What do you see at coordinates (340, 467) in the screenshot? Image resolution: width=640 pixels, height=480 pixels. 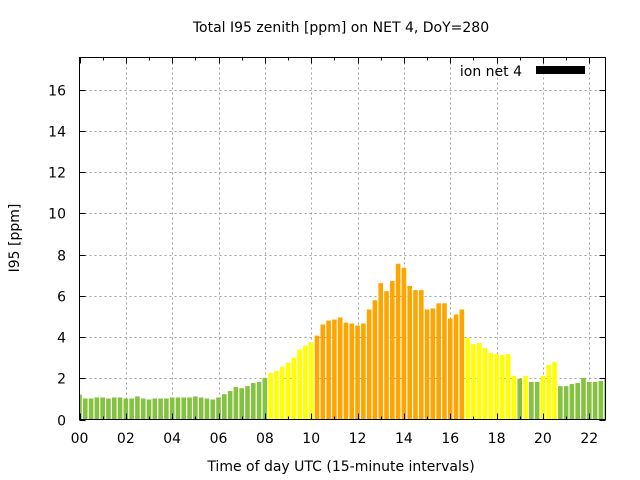 I see `x-axis-label: Time of day UTC (15-minute intervals)` at bounding box center [340, 467].